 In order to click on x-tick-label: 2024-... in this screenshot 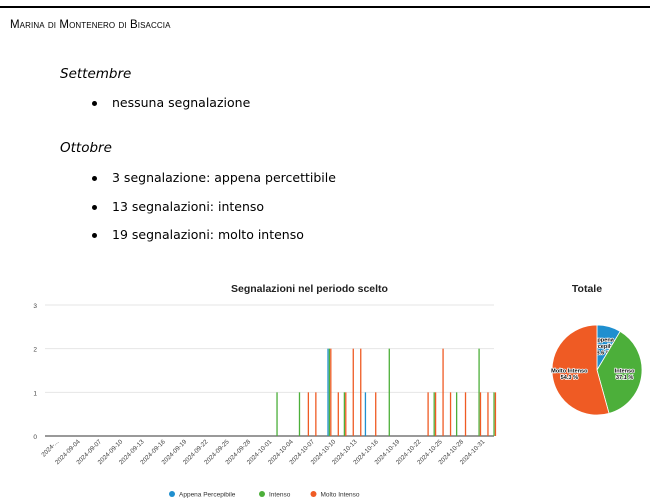, I will do `click(50, 448)`.